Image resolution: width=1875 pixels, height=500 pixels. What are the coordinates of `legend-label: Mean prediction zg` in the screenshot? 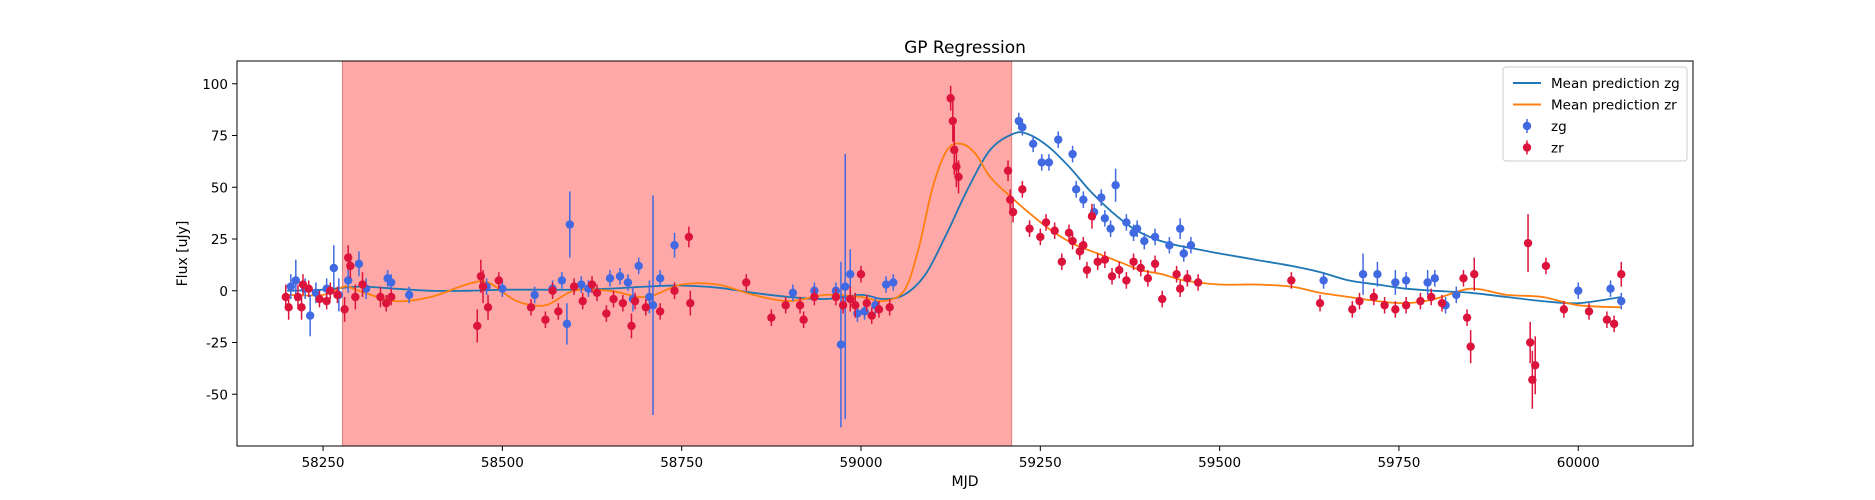 It's located at (1615, 84).